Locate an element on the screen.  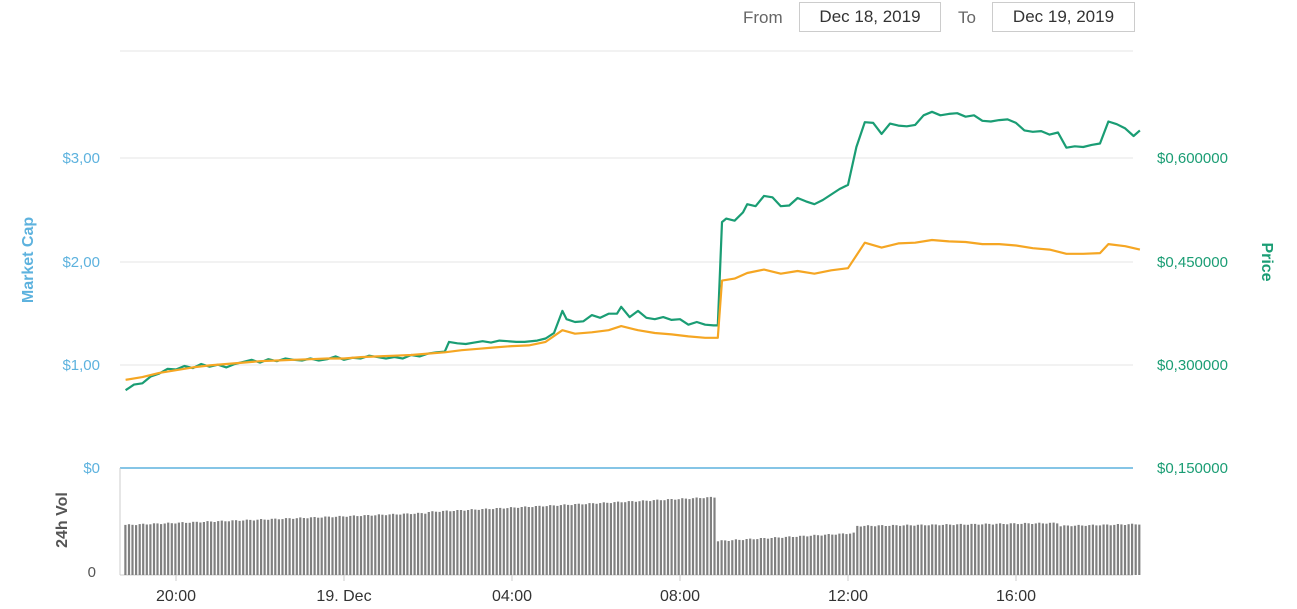
x-tick-0: 20:00 is located at coordinates (176, 596).